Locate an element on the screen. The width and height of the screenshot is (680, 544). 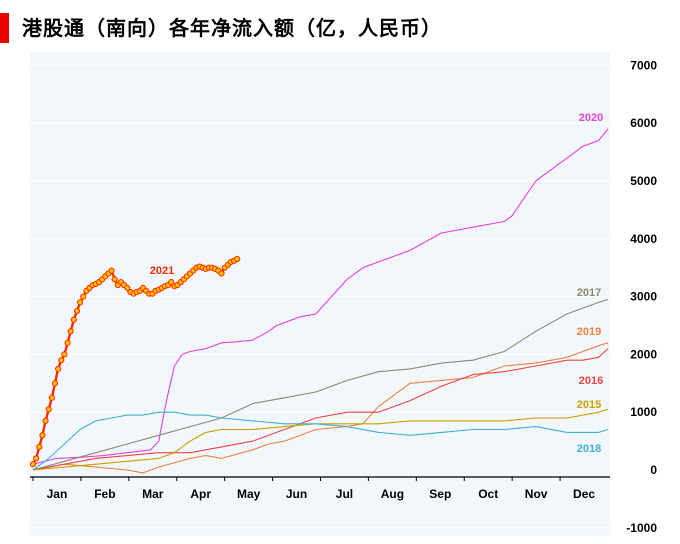
x-tick-label: Sep is located at coordinates (440, 494).